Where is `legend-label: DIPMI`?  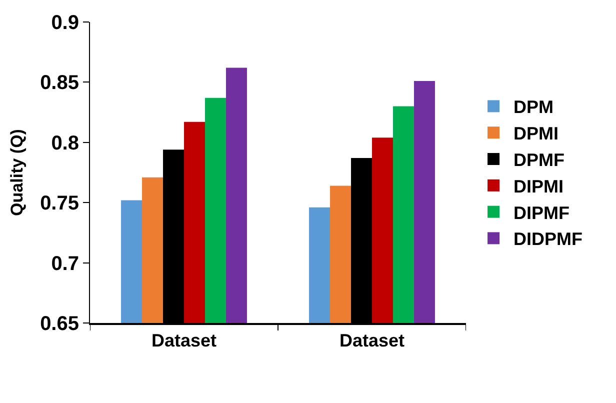 legend-label: DIPMI is located at coordinates (539, 186).